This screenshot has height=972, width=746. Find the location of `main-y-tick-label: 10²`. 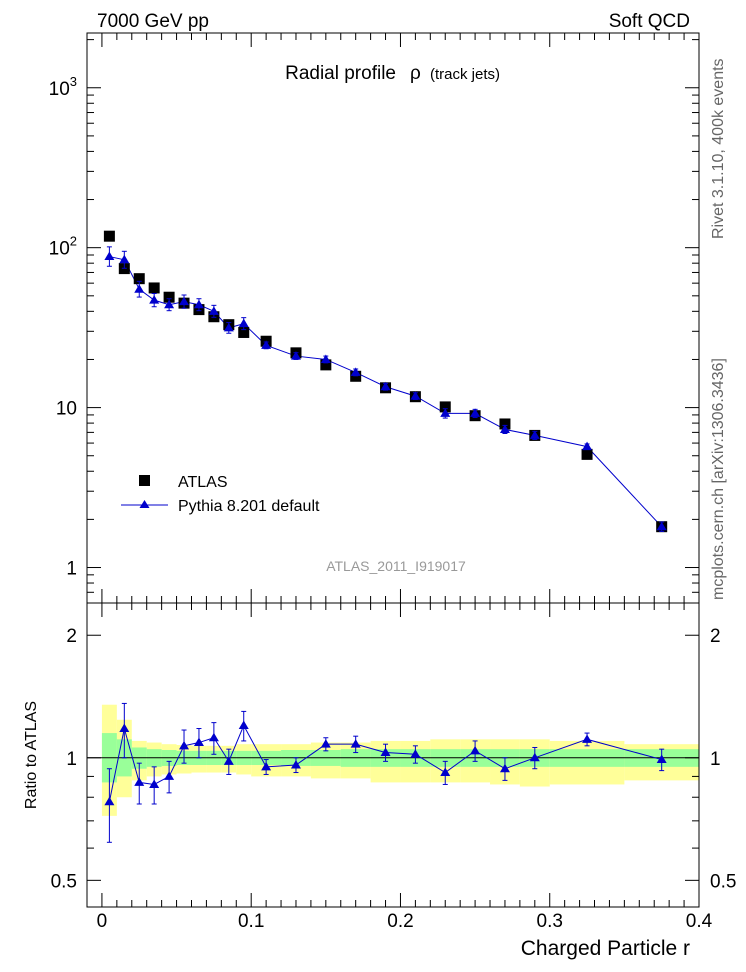

main-y-tick-label: 10² is located at coordinates (63, 247).